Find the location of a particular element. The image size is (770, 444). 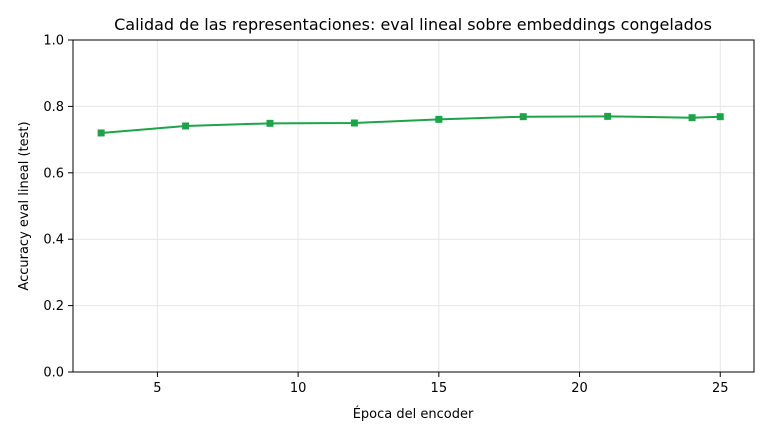

y-tick-label: 0.0 is located at coordinates (53, 373).